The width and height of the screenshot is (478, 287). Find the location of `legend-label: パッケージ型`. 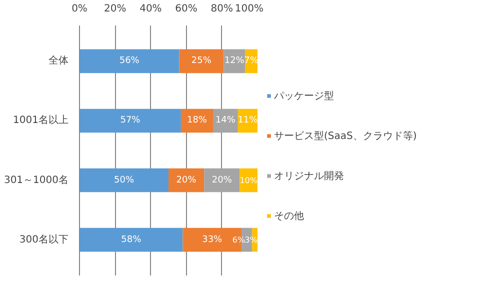

legend-label: パッケージ型 is located at coordinates (304, 96).